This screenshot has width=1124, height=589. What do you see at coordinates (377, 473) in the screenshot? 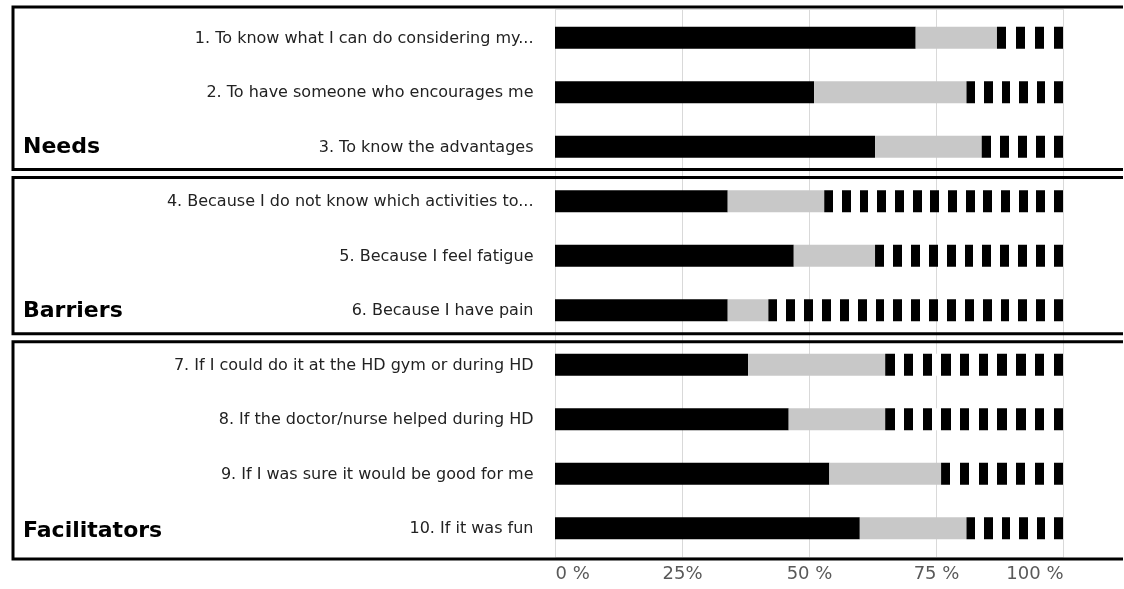
I see `y-tick-label: 9. If I was sure it would be good for me` at bounding box center [377, 473].